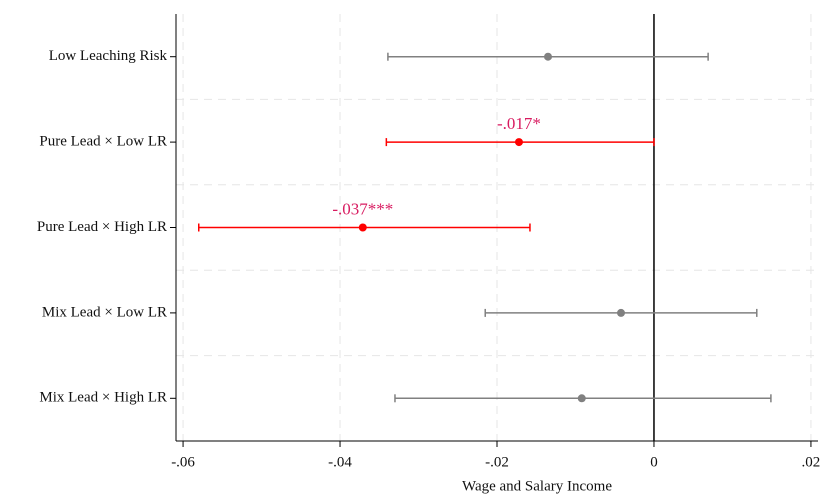 This screenshot has height=495, width=823. I want to click on category-label: Mix Lead × High LR, so click(103, 398).